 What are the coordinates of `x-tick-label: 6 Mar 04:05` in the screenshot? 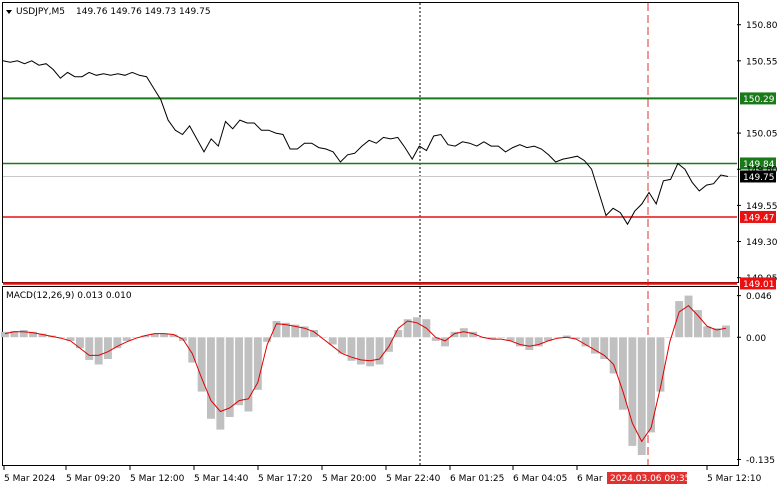 It's located at (540, 479).